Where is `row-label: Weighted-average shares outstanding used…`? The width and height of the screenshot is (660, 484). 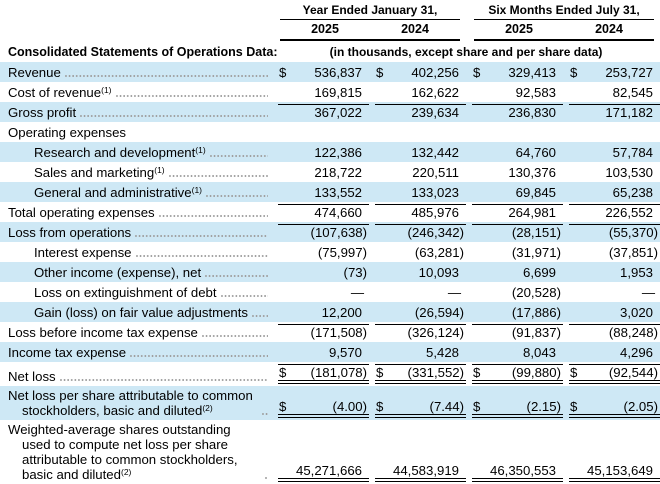
row-label: Weighted-average shares outstanding used… is located at coordinates (134, 452).